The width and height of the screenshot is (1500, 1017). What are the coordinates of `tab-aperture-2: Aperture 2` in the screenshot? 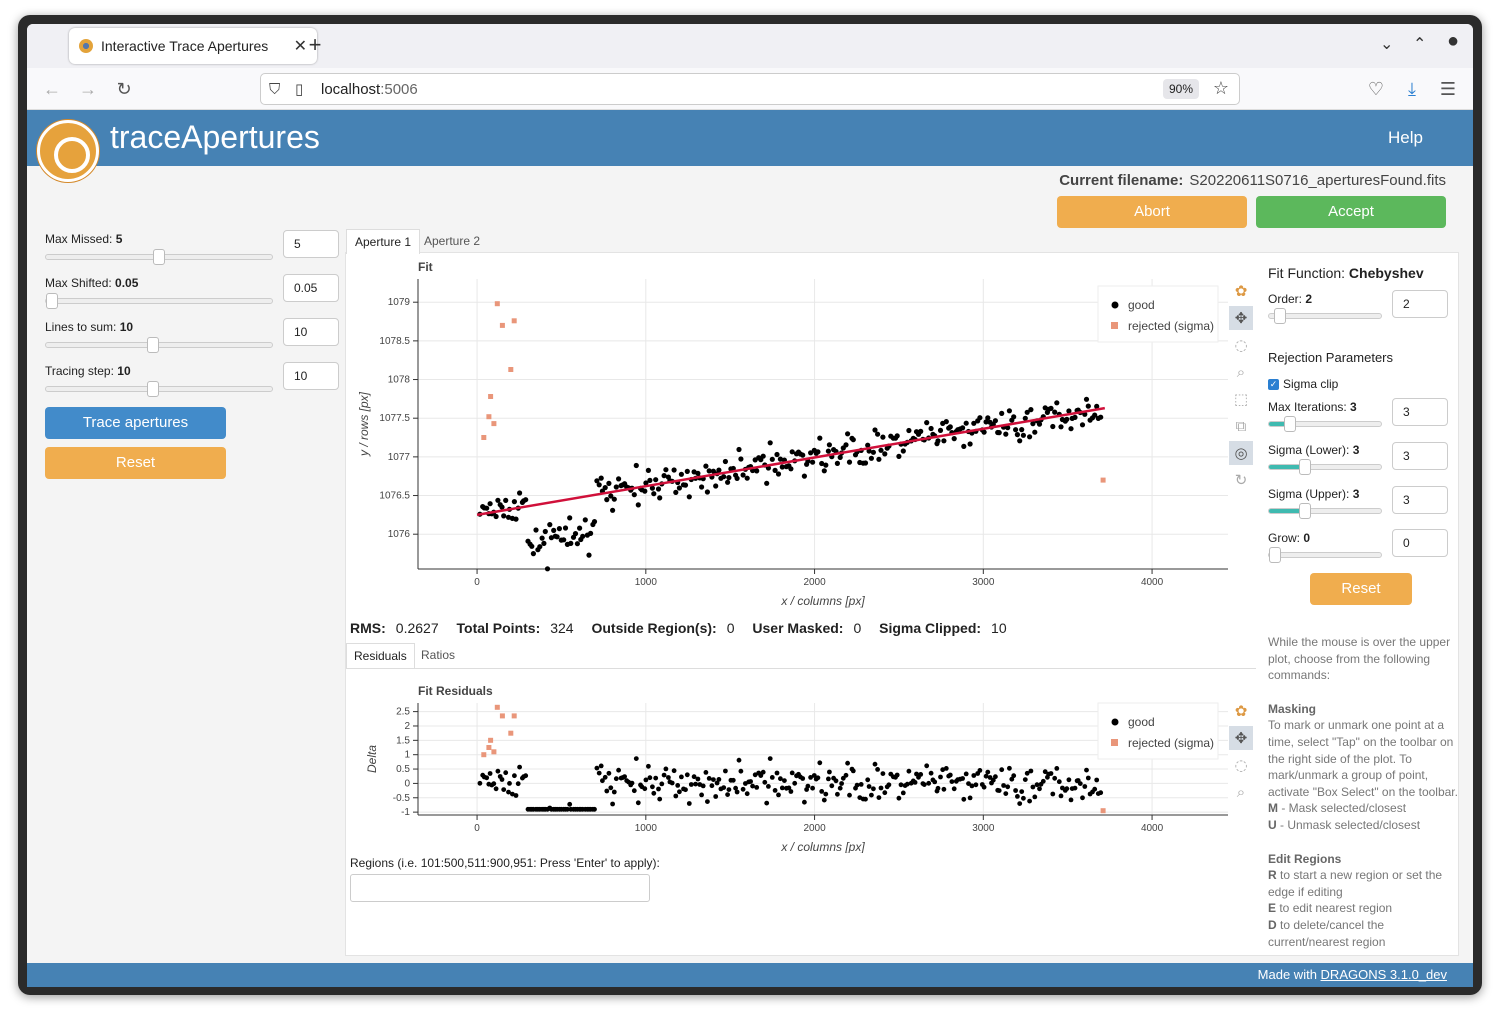 It's located at (452, 241).